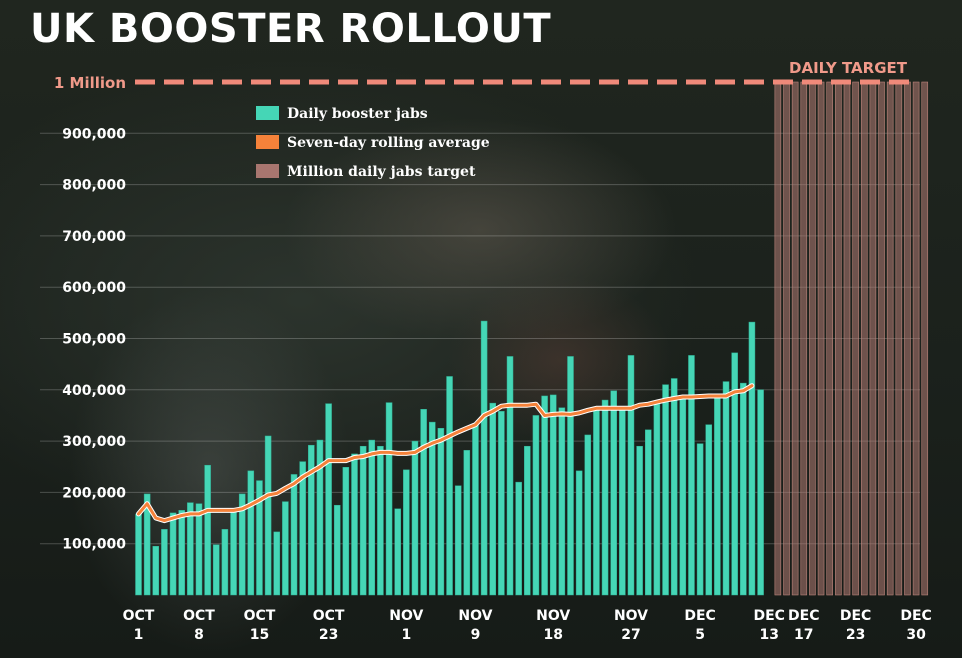 The image size is (962, 658). What do you see at coordinates (476, 635) in the screenshot?
I see `x-tick-day: 9` at bounding box center [476, 635].